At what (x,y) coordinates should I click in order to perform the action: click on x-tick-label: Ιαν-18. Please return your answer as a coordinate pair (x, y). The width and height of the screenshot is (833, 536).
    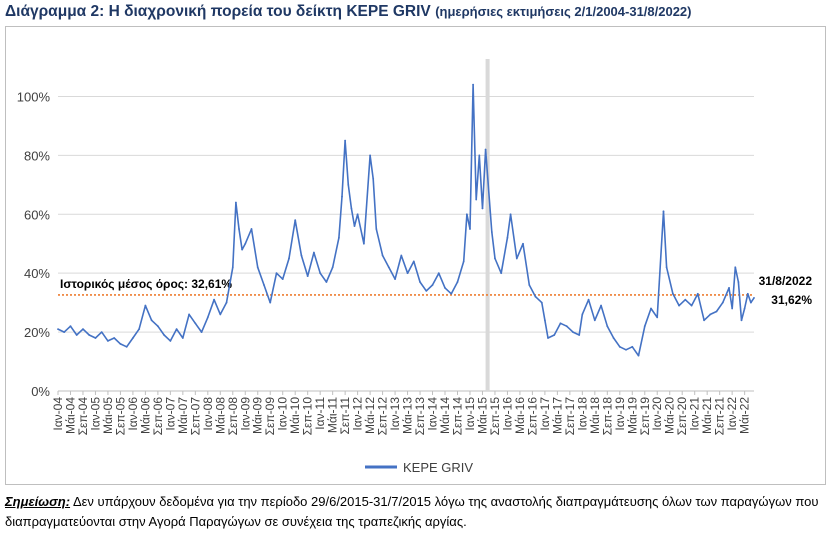
    Looking at the image, I should click on (582, 414).